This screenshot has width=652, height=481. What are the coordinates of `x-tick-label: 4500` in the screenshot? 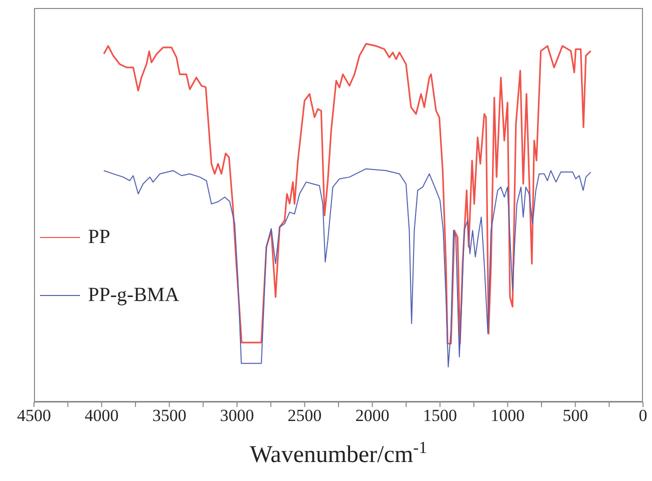 It's located at (34, 416).